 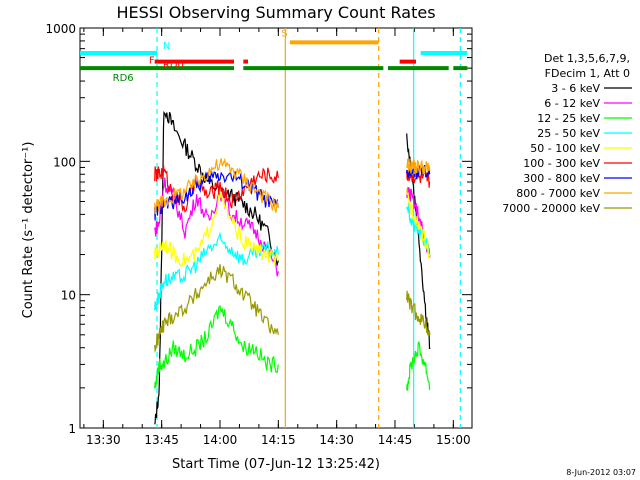 What do you see at coordinates (220, 440) in the screenshot?
I see `x-tick-label: 14:00` at bounding box center [220, 440].